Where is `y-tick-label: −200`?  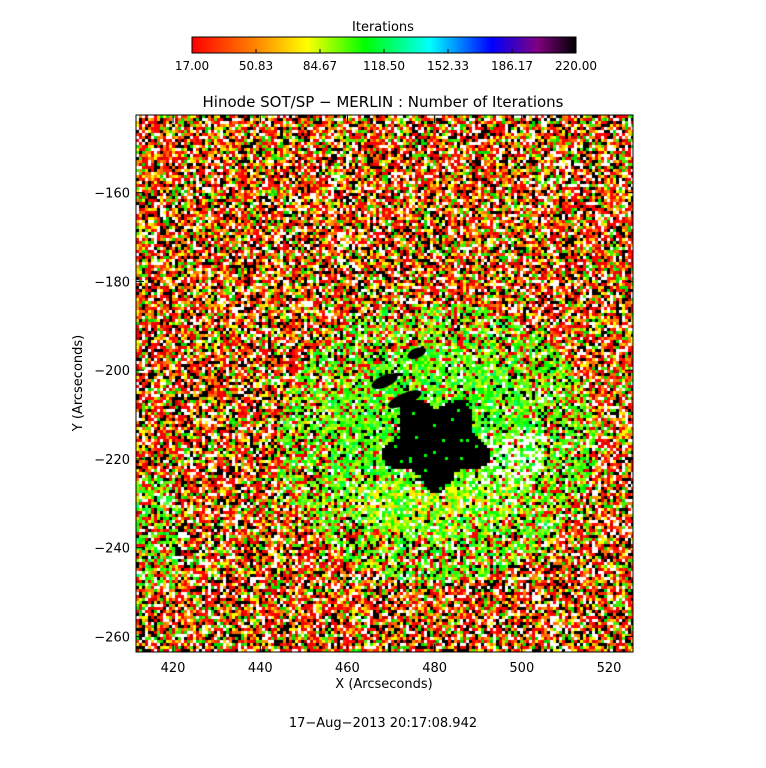
y-tick-label: −200 is located at coordinates (112, 371).